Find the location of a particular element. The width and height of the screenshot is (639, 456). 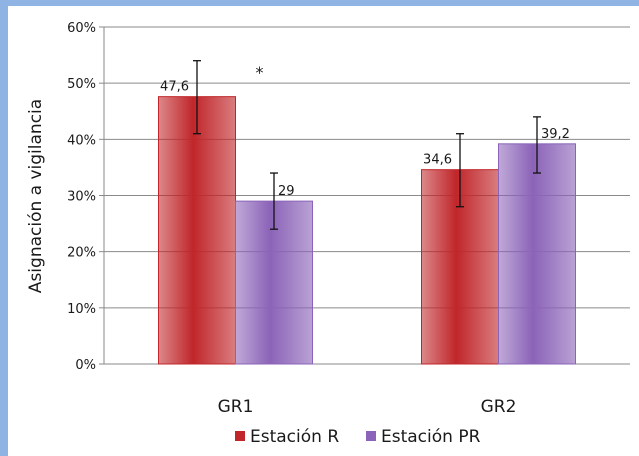

y-tick-label: 10% is located at coordinates (81, 309).